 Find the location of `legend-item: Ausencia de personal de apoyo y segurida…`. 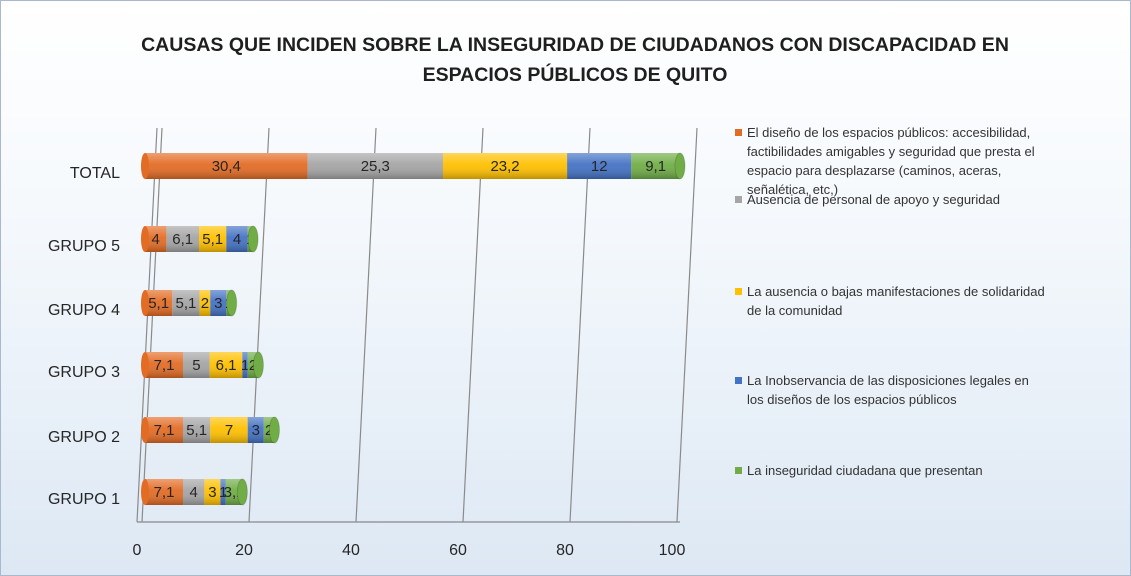

legend-item: Ausencia de personal de apoyo y segurida… is located at coordinates (891, 199).